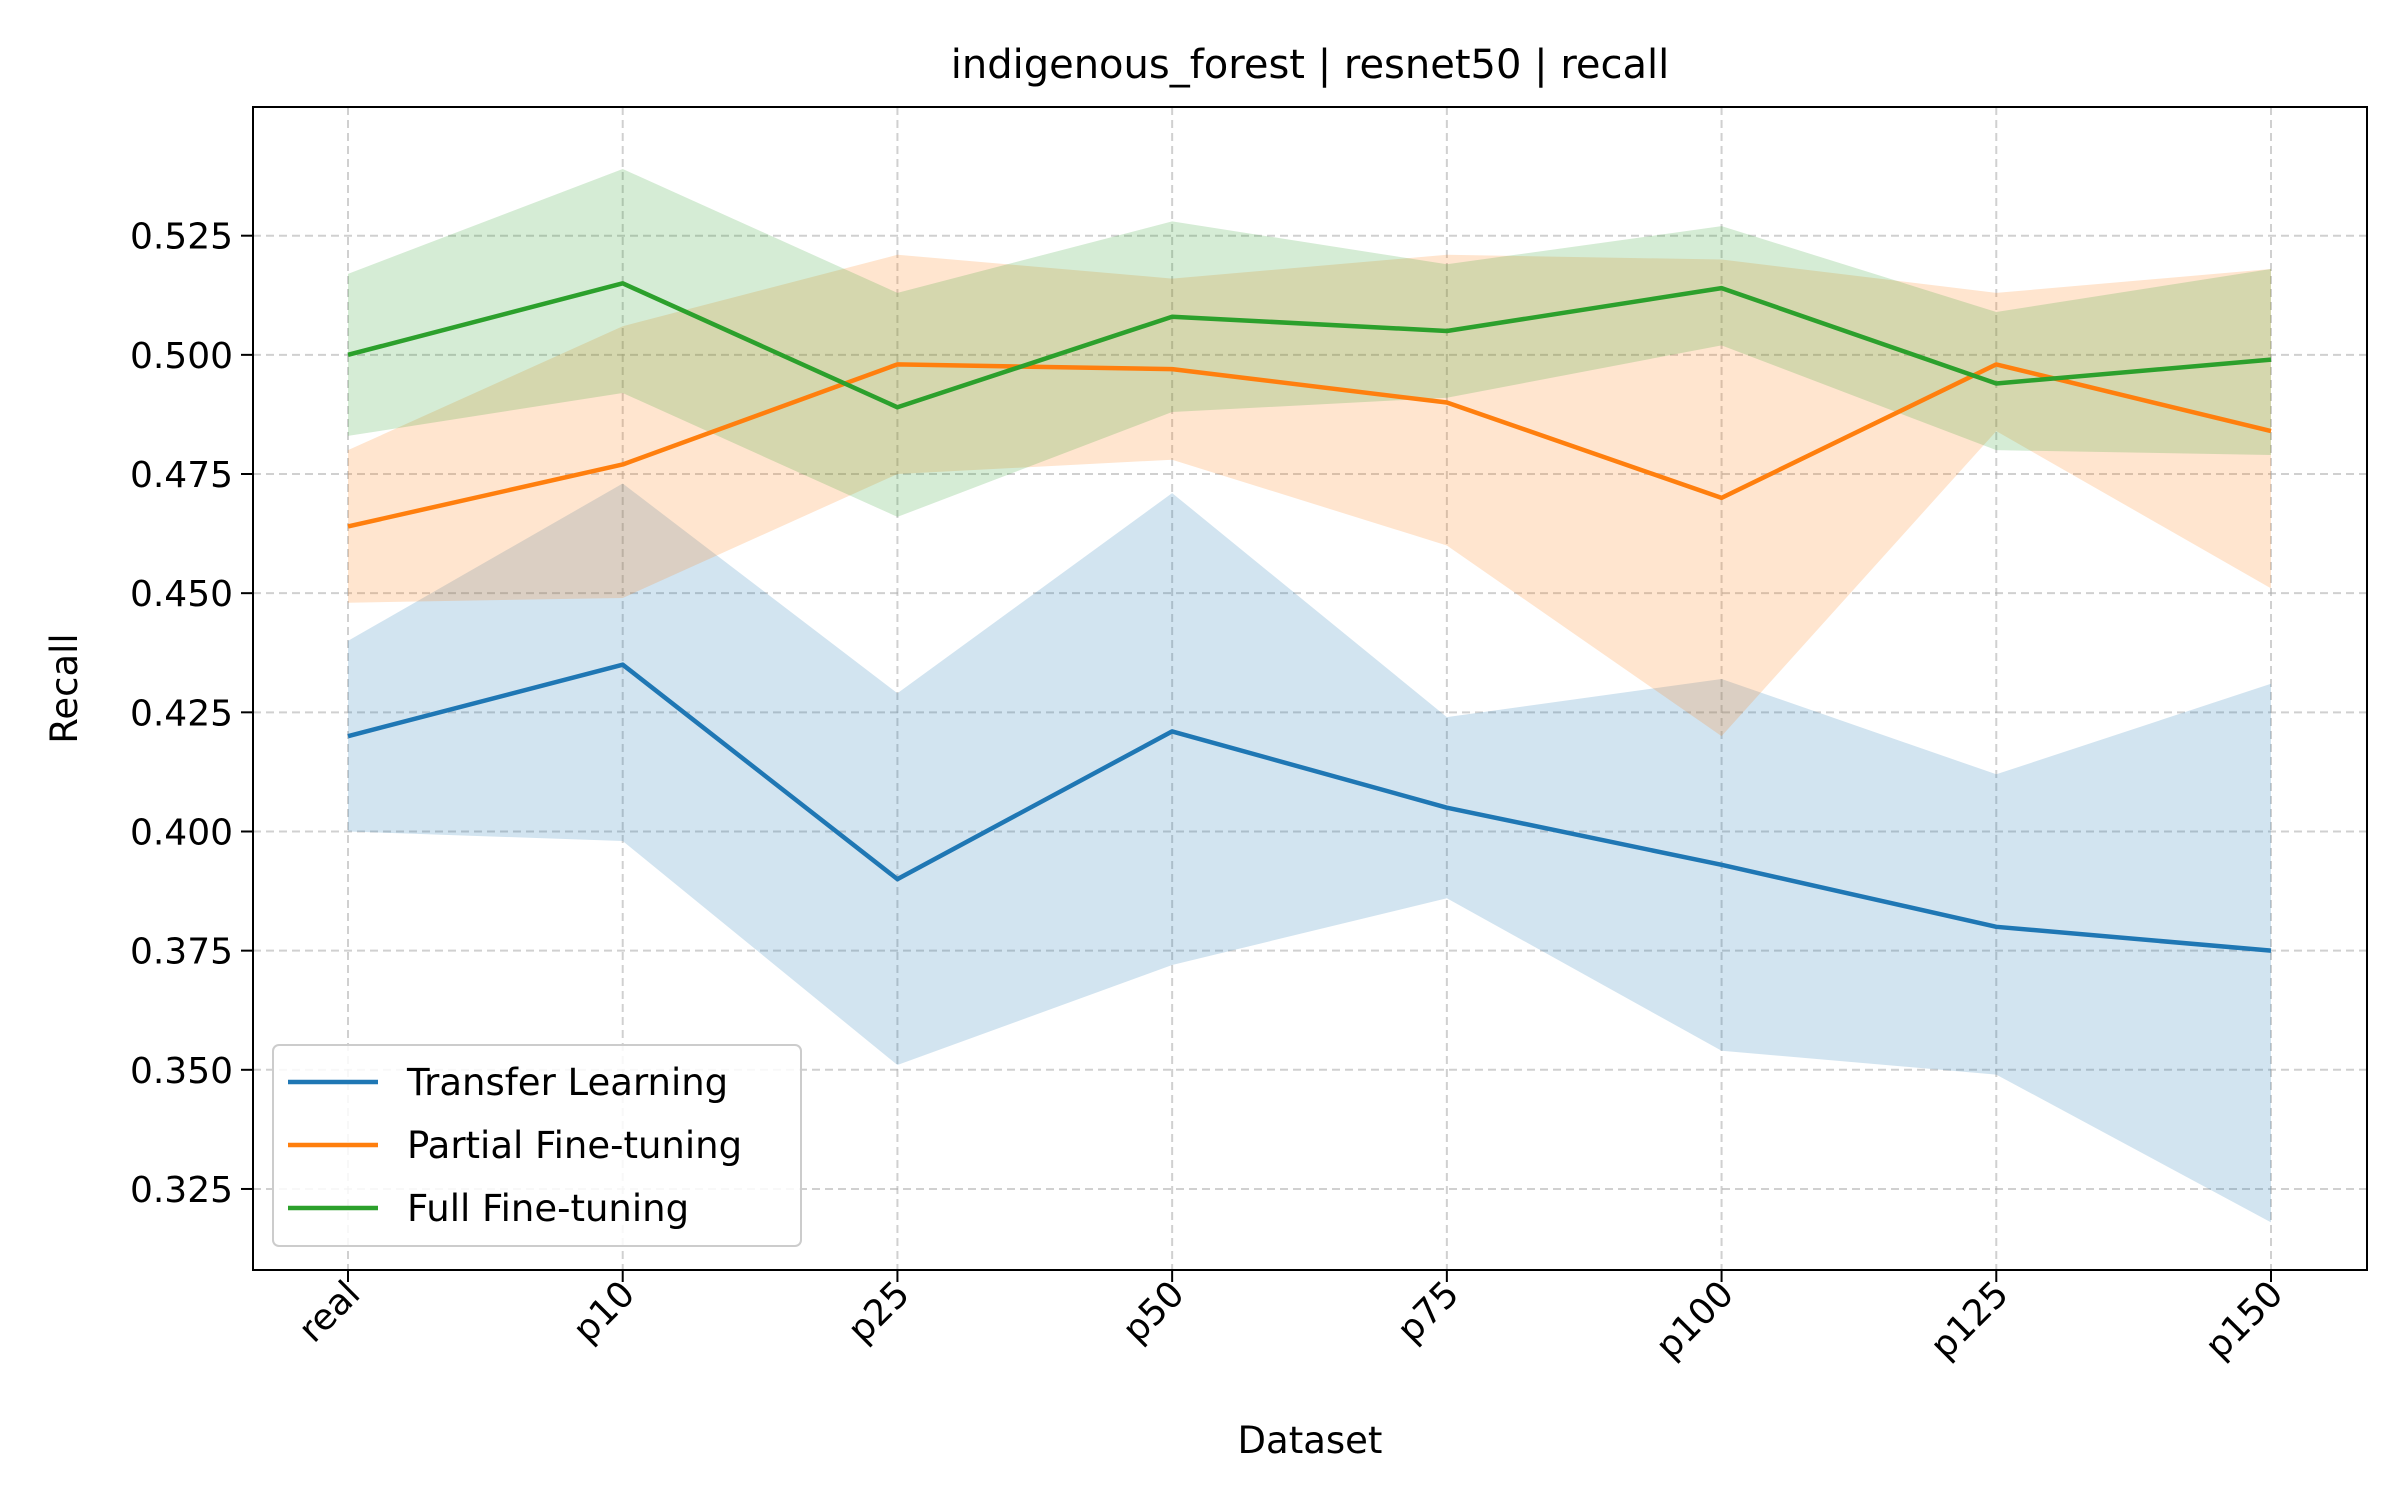 This screenshot has height=1500, width=2400. What do you see at coordinates (64, 688) in the screenshot?
I see `y-axis-label: Recall` at bounding box center [64, 688].